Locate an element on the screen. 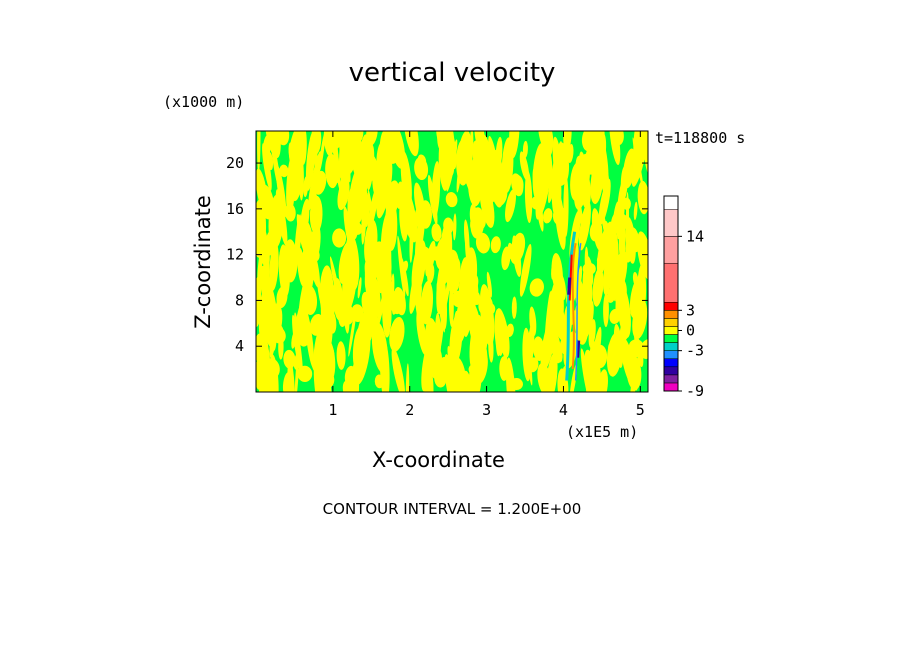 This screenshot has width=904, height=654. time-label: t=118800 s is located at coordinates (700, 138).